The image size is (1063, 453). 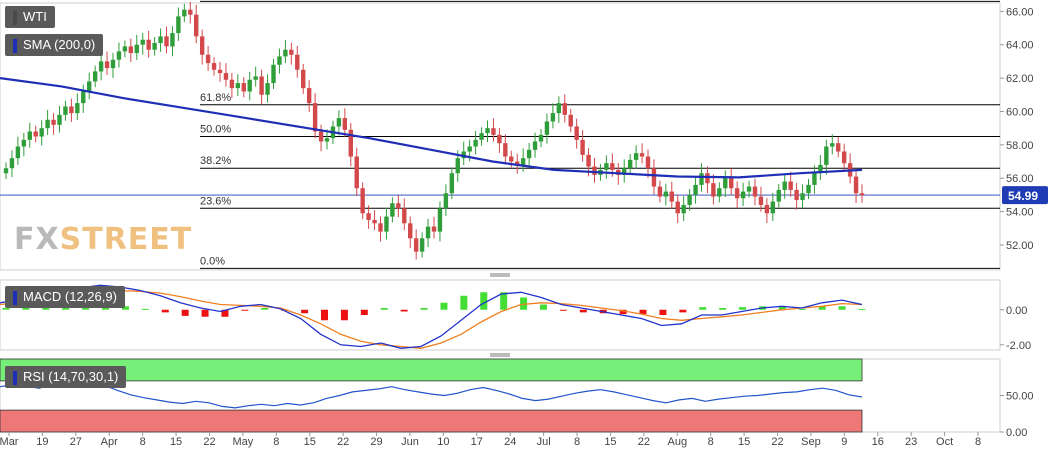 I want to click on sma-swatch, so click(x=15, y=45).